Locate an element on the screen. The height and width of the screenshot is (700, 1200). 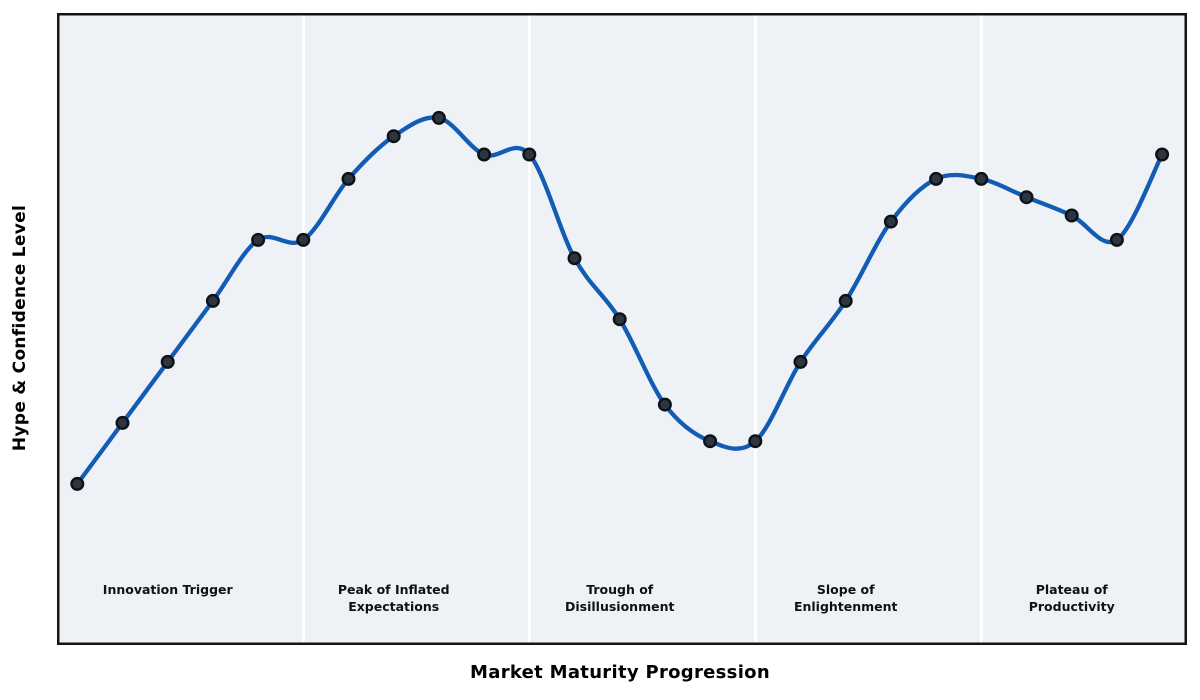
phase-label: Innovation Trigger is located at coordinates (167, 589).